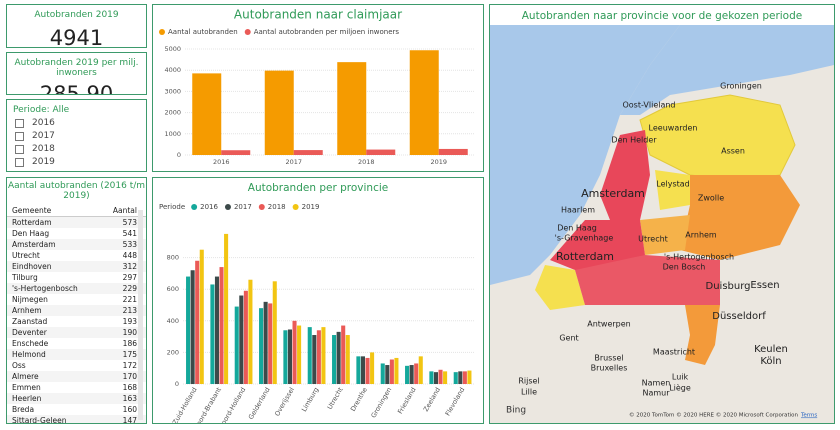 The height and width of the screenshot is (430, 840). I want to click on legend-label: 2016, so click(209, 207).